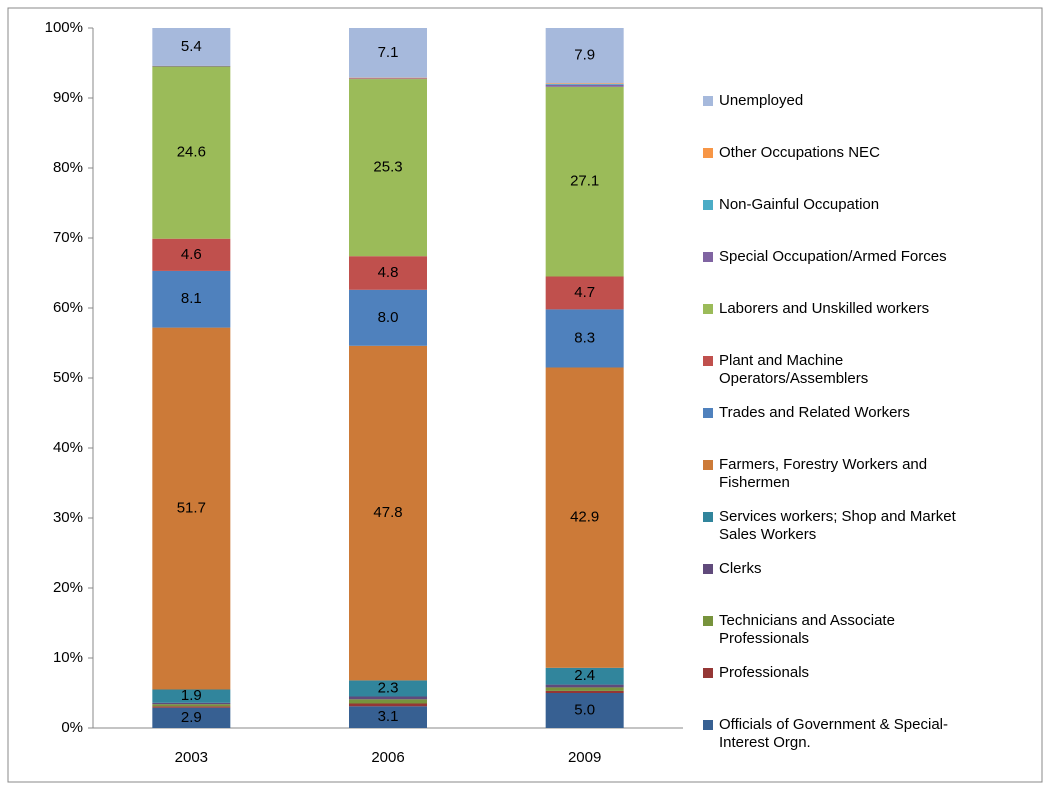 This screenshot has width=1051, height=791. I want to click on value-label: 8.3, so click(584, 337).